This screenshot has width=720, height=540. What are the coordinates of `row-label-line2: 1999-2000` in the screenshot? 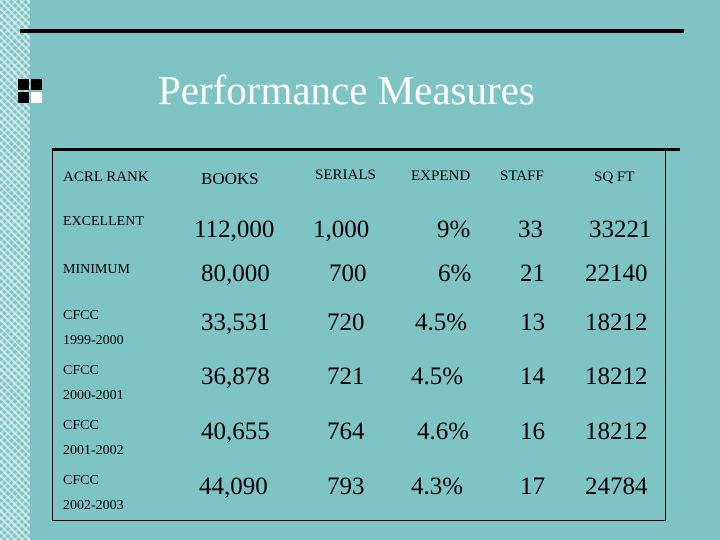 It's located at (93, 340).